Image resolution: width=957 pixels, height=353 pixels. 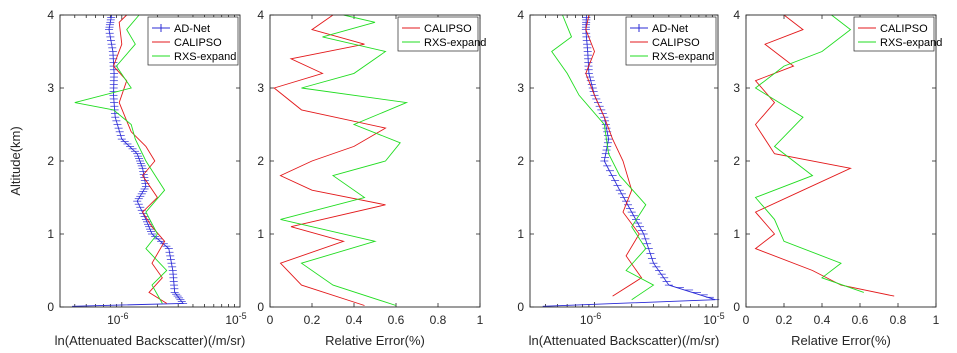 I want to click on error-bars-ad-net, so click(x=146, y=160).